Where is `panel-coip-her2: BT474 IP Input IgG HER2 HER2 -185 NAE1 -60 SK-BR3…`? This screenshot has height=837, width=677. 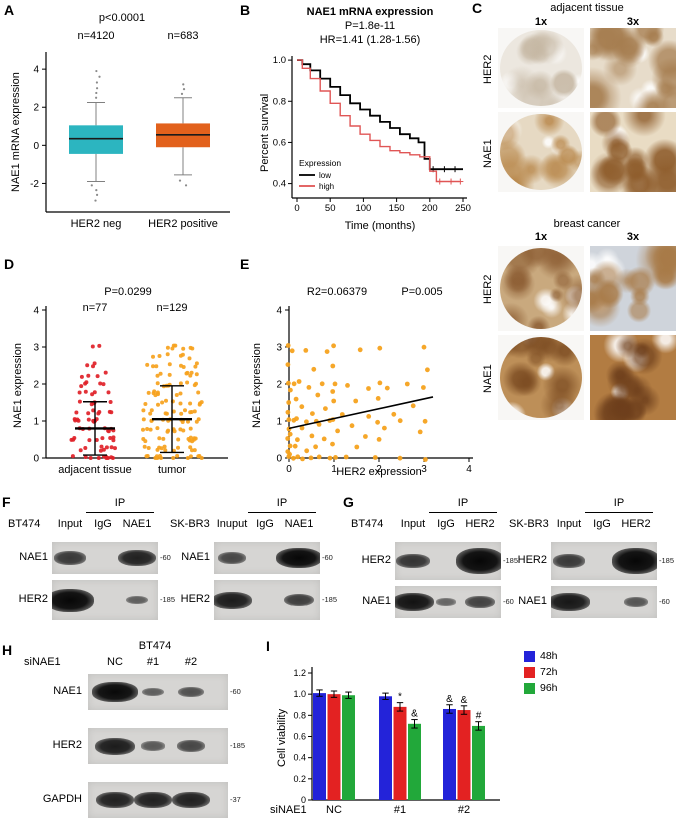 panel-coip-her2: BT474 IP Input IgG HER2 HER2 -185 NAE1 -60 SK-BR3… is located at coordinates (508, 564).